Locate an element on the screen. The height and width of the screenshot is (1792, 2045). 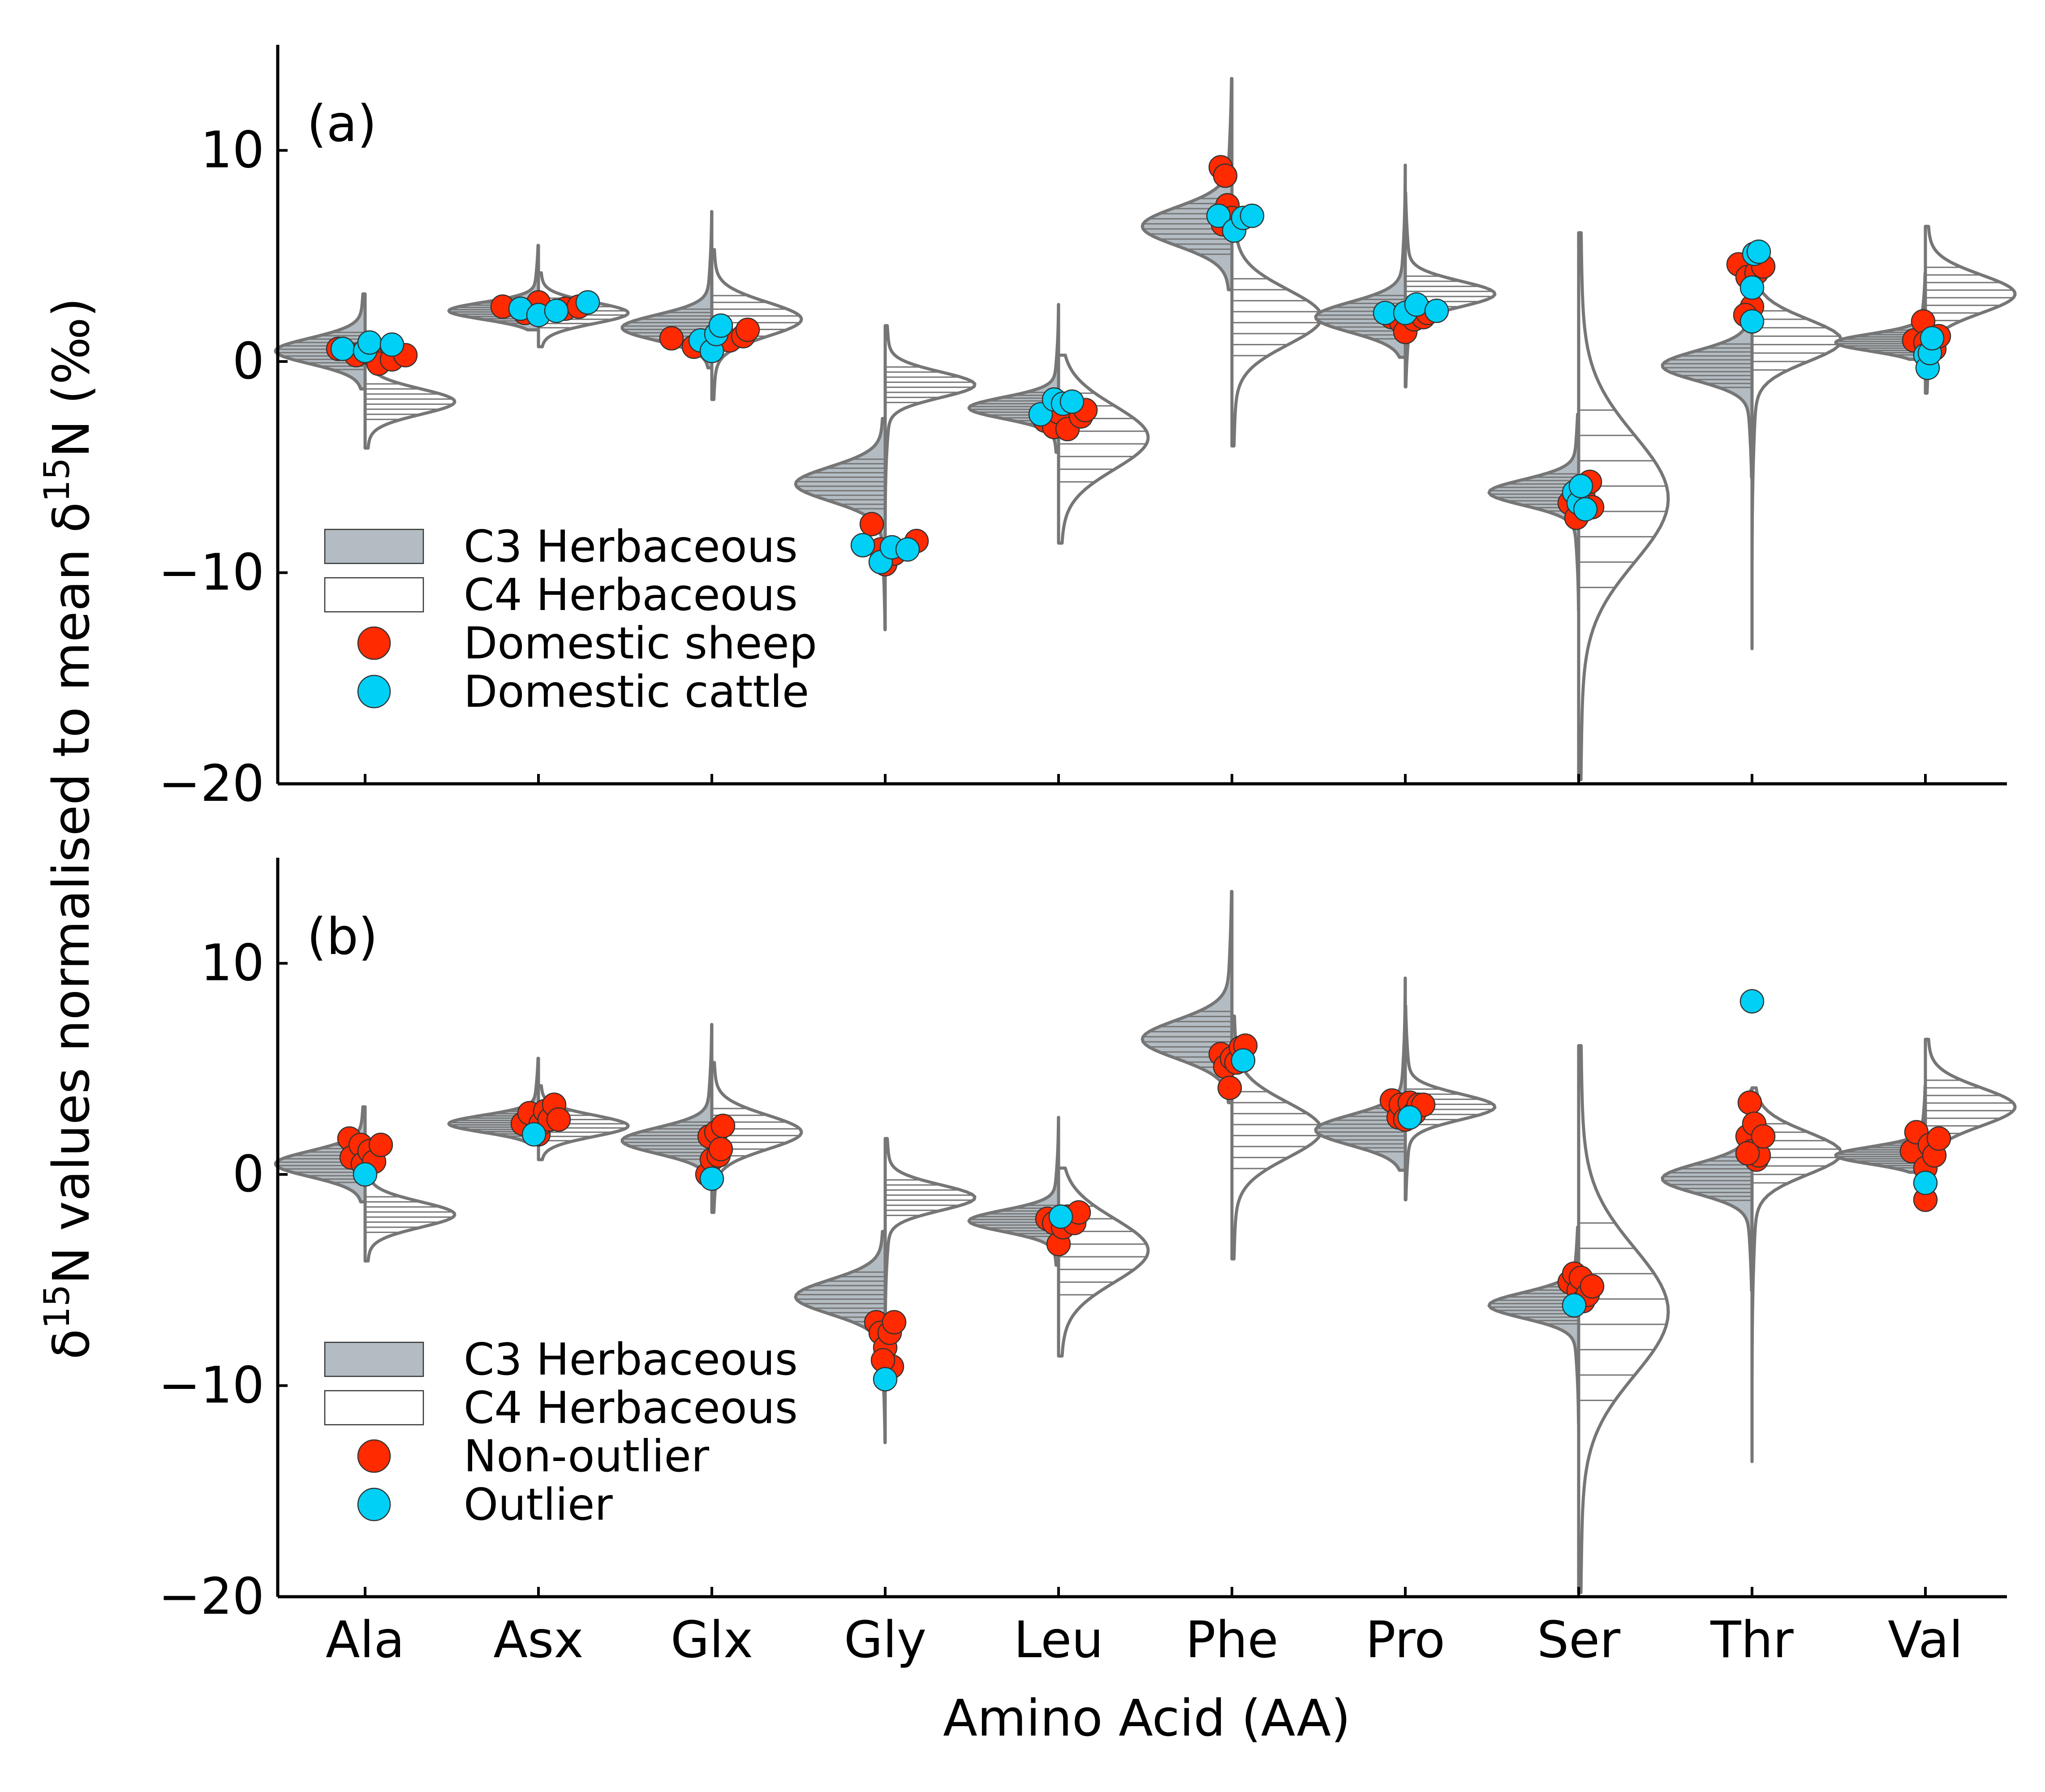
c3-violin-glx is located at coordinates (667, 1102).